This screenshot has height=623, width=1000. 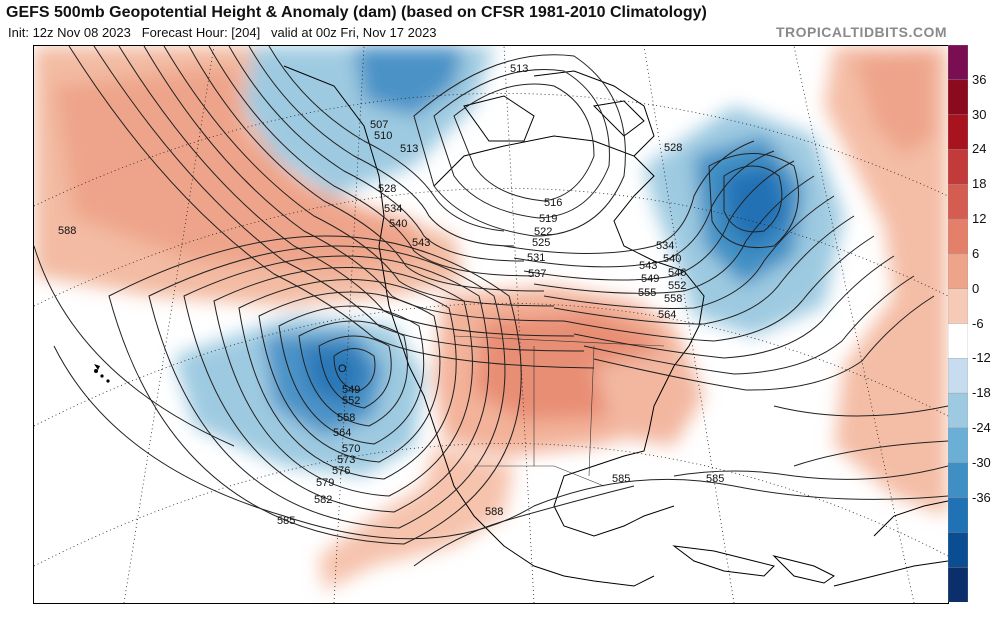 What do you see at coordinates (981, 462) in the screenshot?
I see `colorbar-tick-label: -30` at bounding box center [981, 462].